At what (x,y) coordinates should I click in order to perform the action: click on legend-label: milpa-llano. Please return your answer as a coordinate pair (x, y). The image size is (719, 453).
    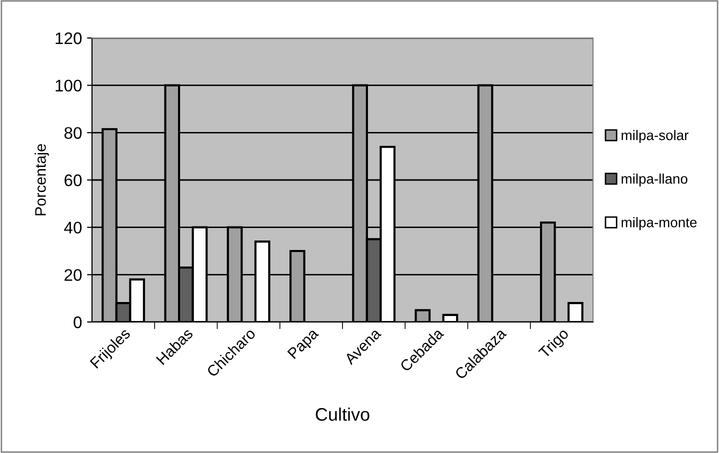
    Looking at the image, I should click on (655, 180).